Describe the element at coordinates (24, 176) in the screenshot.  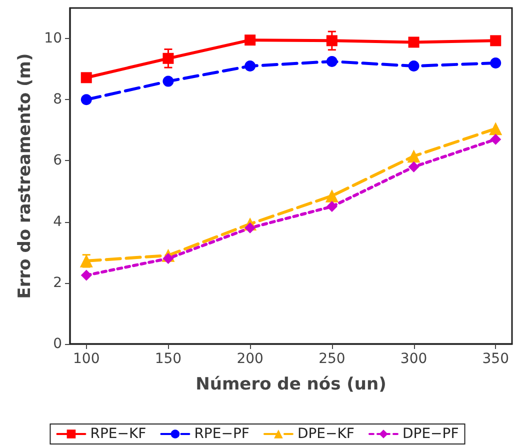
I see `y-axis-title: Erro do rastreamento (m)` at that location.